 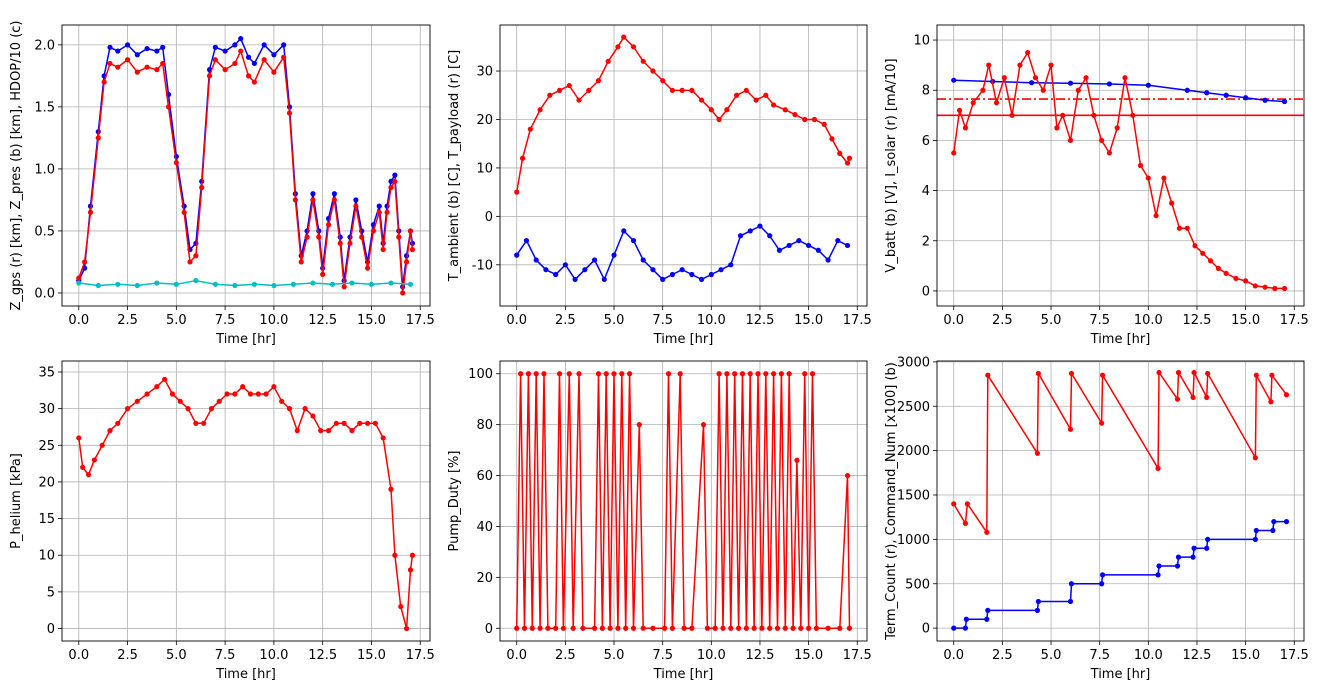 I want to click on x-tick-label: 17.5, so click(x=1294, y=655).